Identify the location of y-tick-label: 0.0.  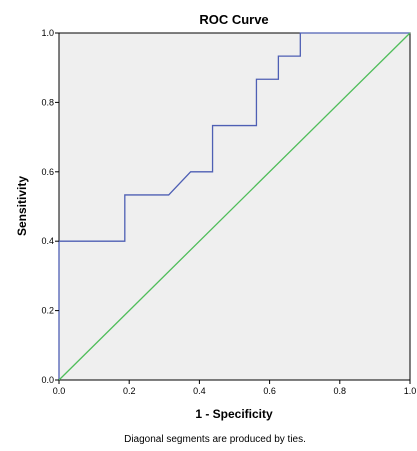
(47, 380).